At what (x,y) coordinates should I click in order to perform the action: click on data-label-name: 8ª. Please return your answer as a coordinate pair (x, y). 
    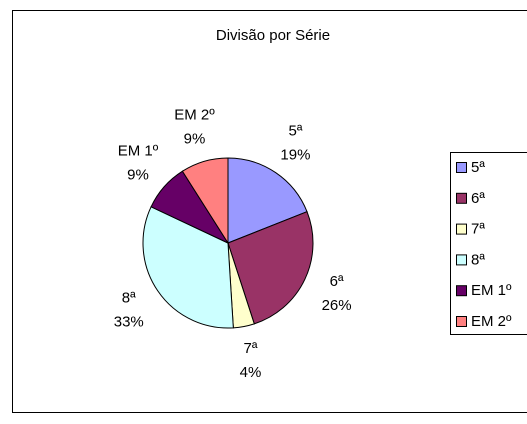
    Looking at the image, I should click on (129, 297).